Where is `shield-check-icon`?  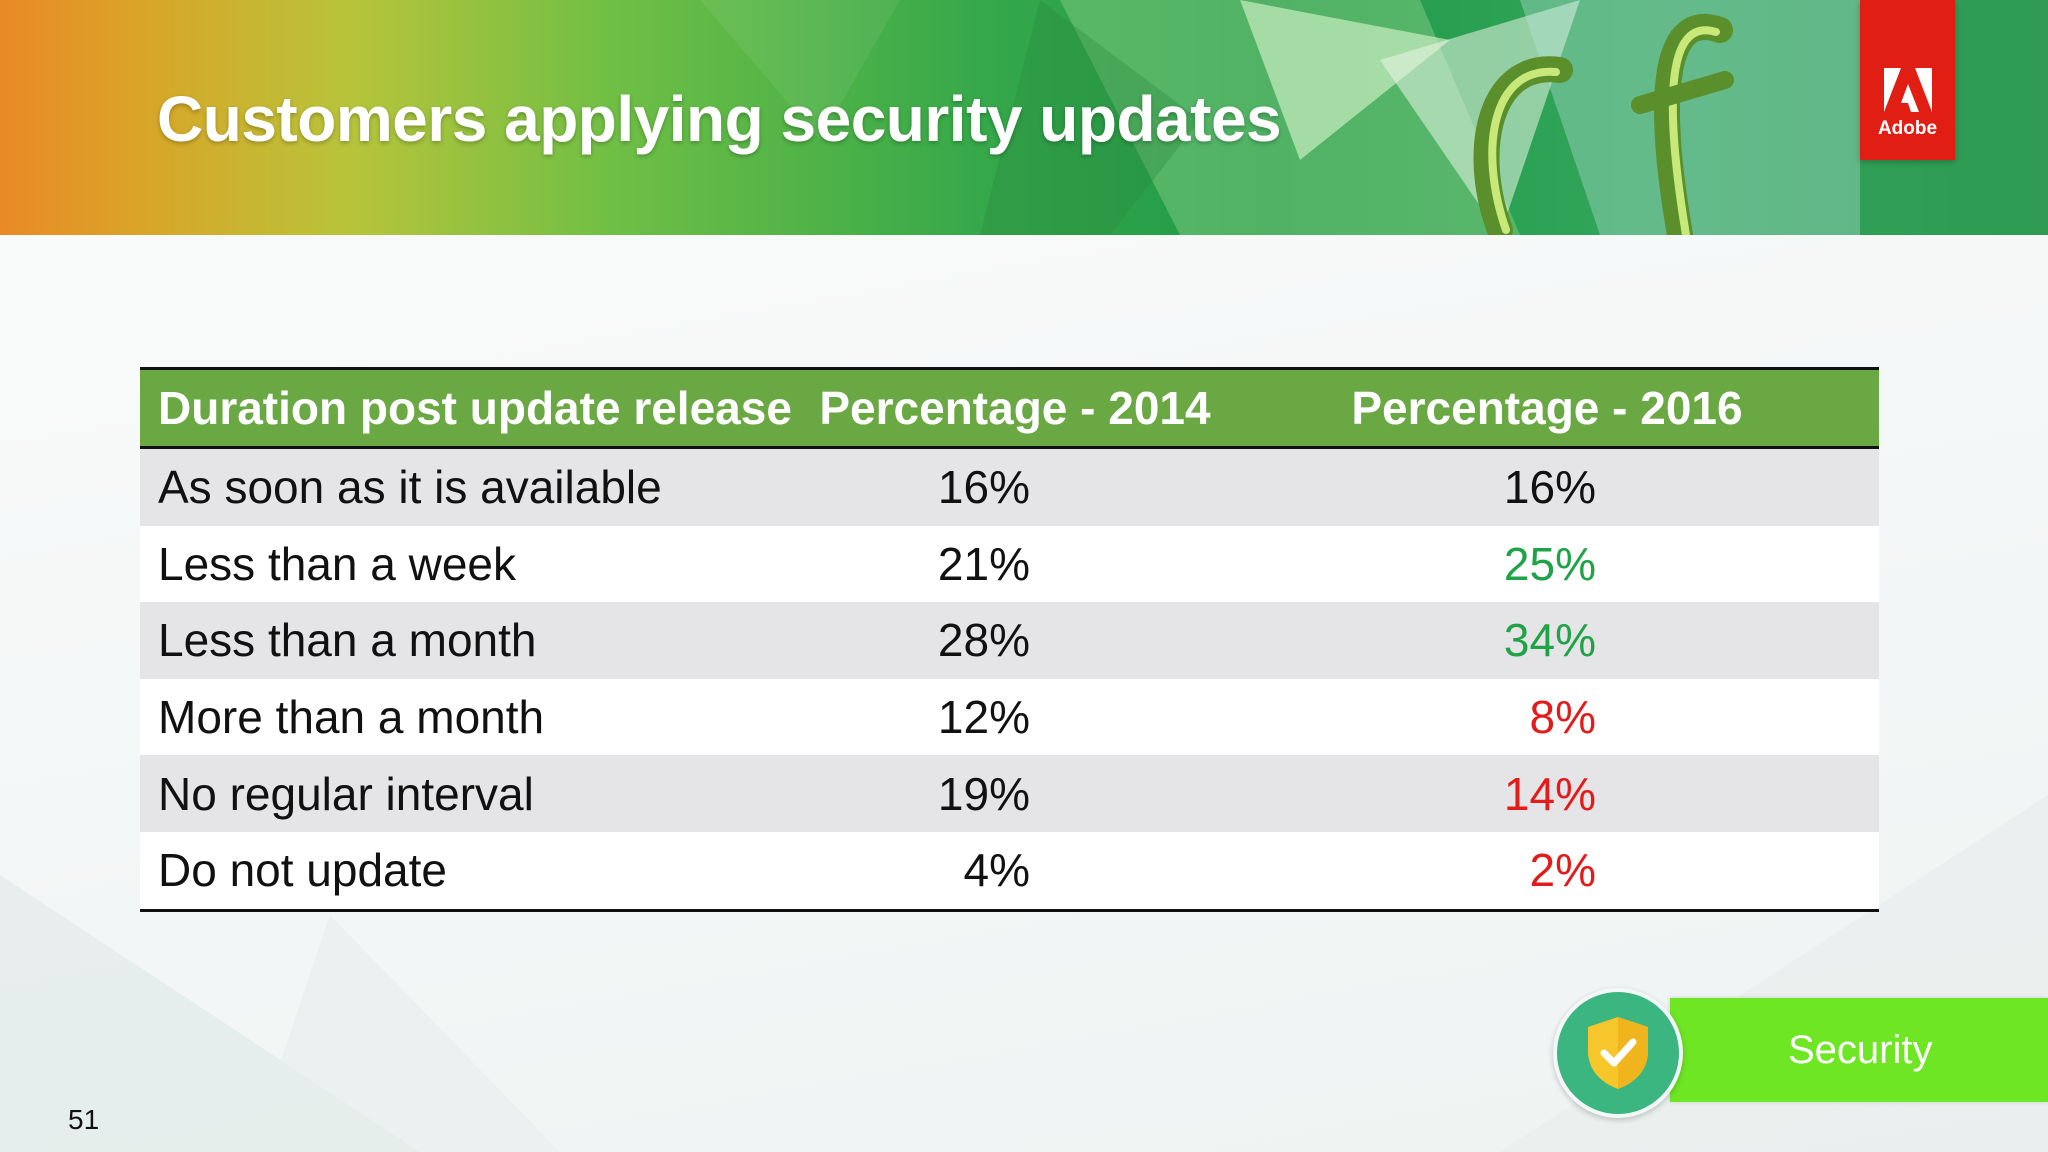
shield-check-icon is located at coordinates (1618, 1053).